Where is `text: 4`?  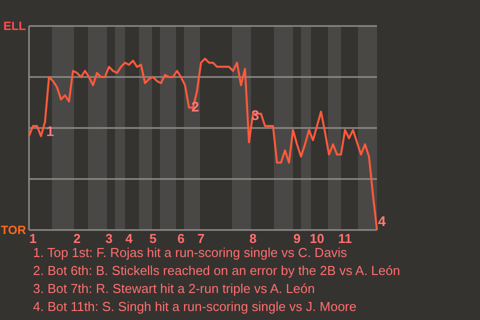
text: 4 is located at coordinates (382, 220).